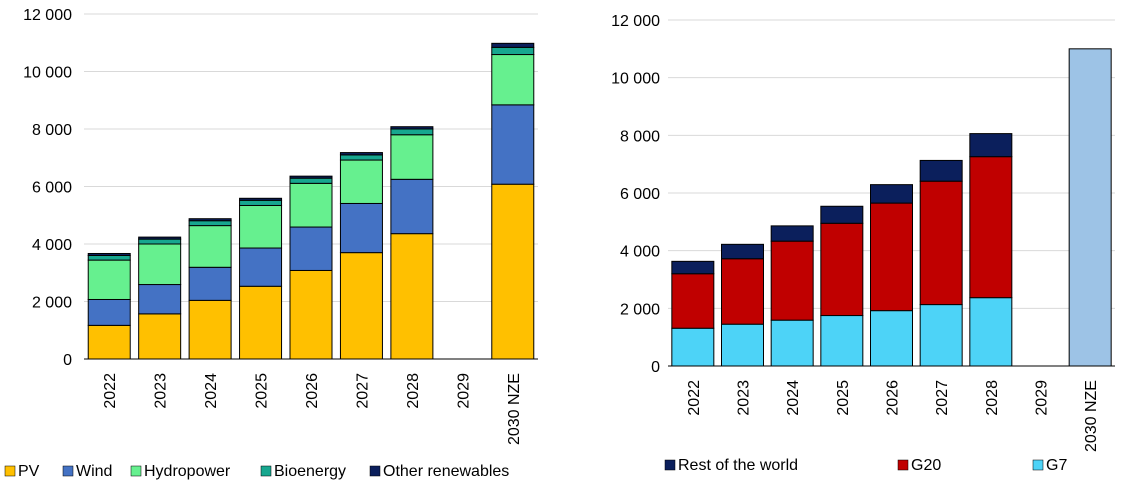  What do you see at coordinates (513, 45) in the screenshot?
I see `bar-segment-other-renewables-2030-nze` at bounding box center [513, 45].